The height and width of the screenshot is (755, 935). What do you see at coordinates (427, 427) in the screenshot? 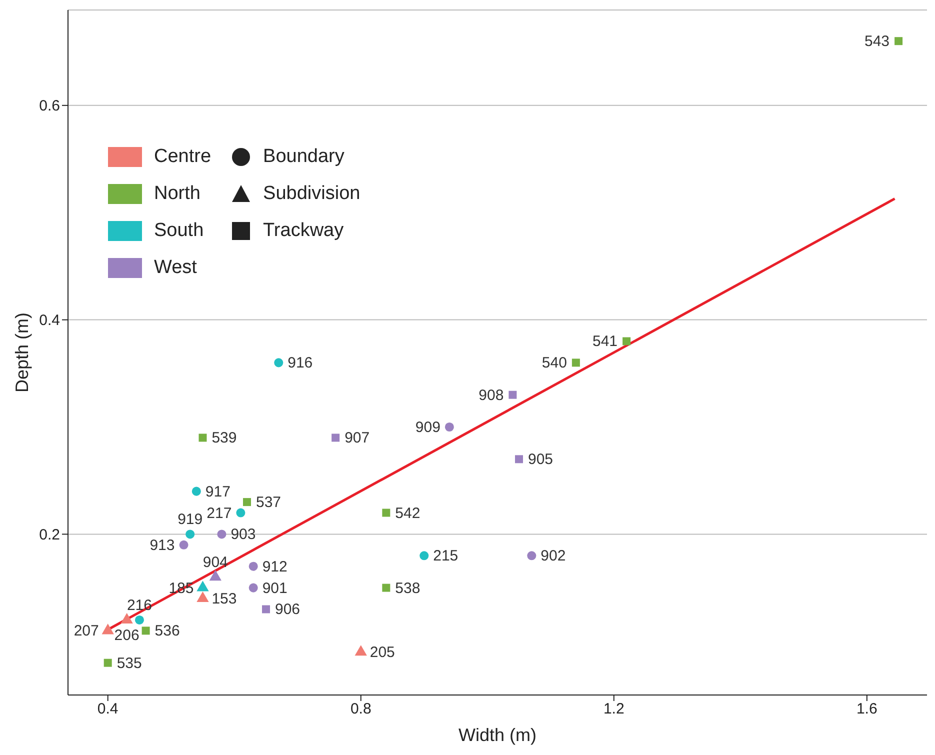
I see `annotation: 909` at bounding box center [427, 427].